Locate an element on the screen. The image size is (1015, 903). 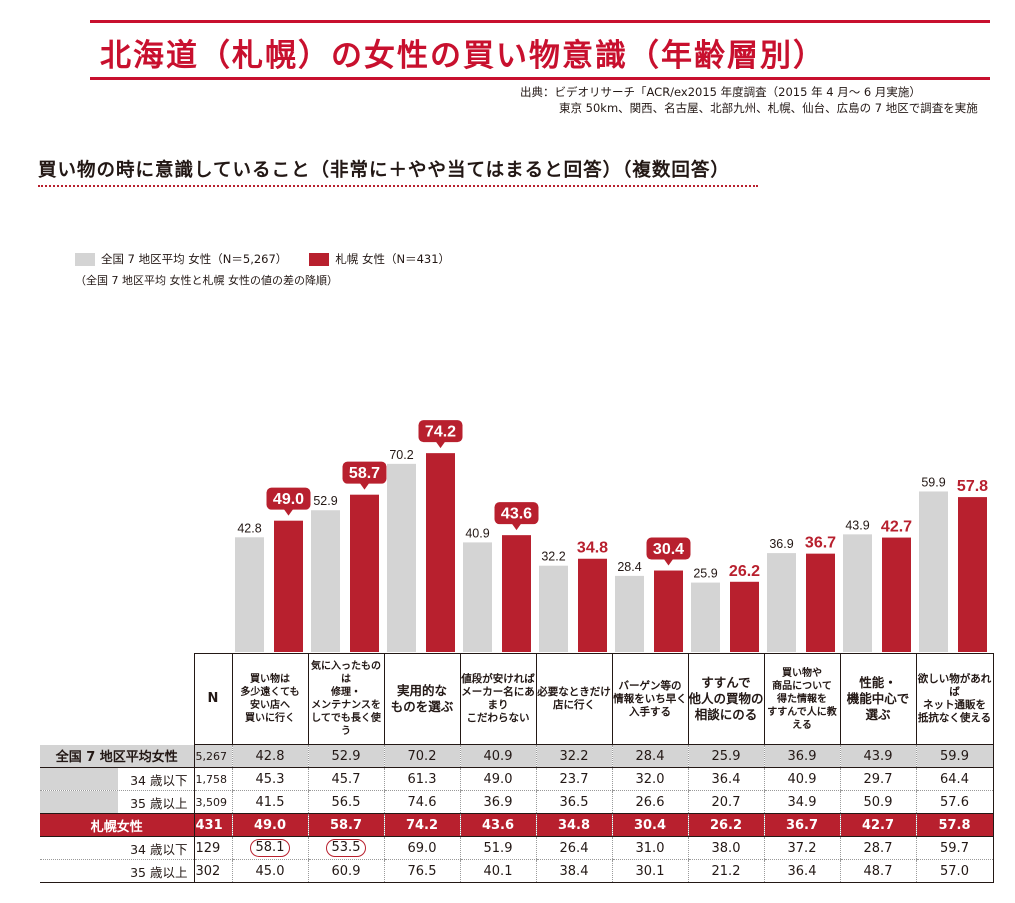
source-line-2: 東京 50km、関西、名古屋、北部九州、札幌、仙台、広島の 7 地区で調査を実施 is located at coordinates (768, 108).